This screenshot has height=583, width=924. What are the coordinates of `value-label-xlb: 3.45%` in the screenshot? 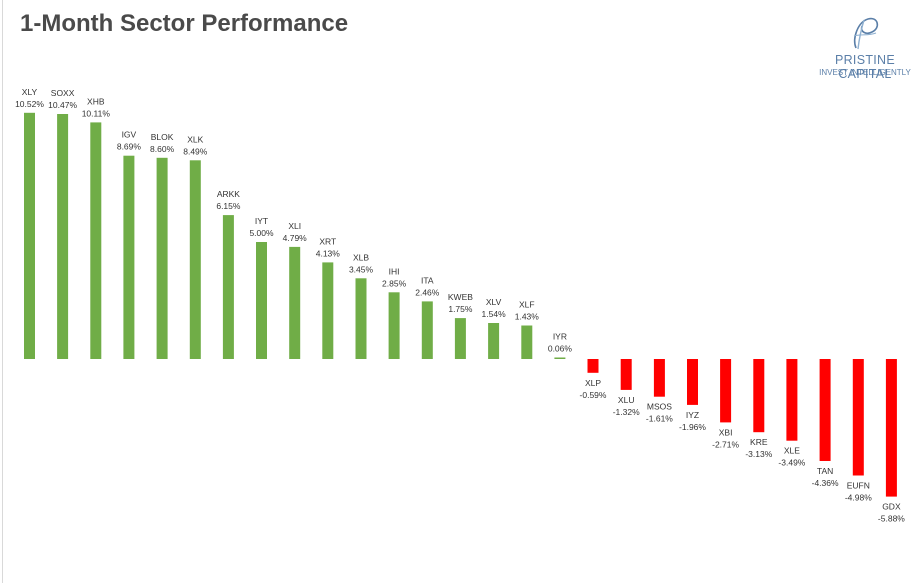 It's located at (361, 269).